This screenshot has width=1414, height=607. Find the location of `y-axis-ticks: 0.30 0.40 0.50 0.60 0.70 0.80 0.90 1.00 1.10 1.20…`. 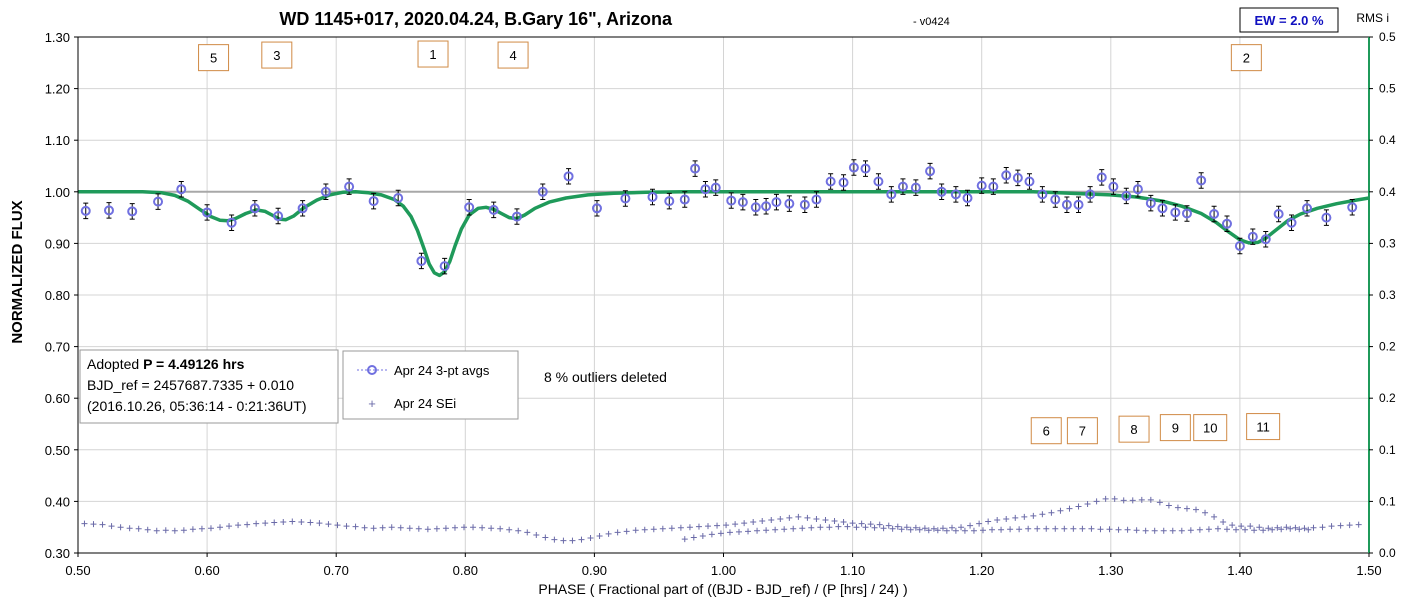

y-axis-ticks: 0.30 0.40 0.50 0.60 0.70 0.80 0.90 1.00 1.10 1.20… is located at coordinates (61, 295).